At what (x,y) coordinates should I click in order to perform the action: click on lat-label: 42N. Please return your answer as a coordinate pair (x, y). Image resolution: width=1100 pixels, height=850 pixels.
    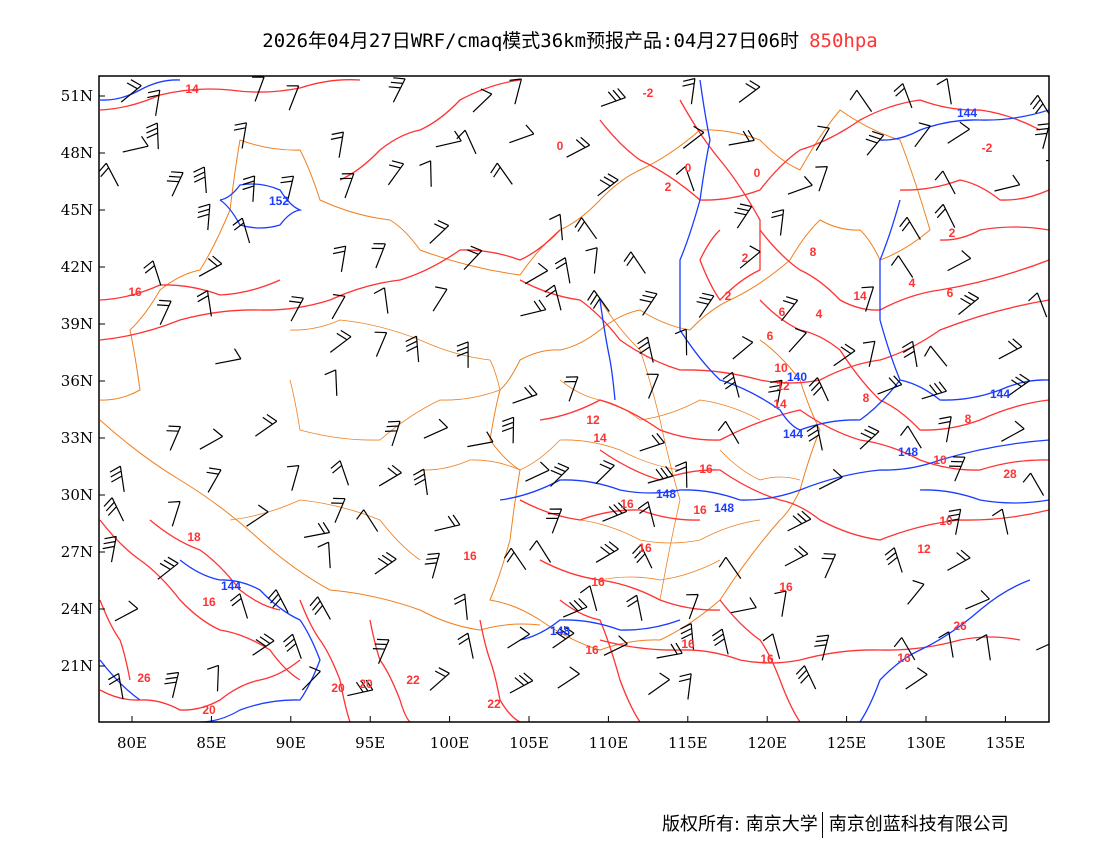
    Looking at the image, I should click on (77, 267).